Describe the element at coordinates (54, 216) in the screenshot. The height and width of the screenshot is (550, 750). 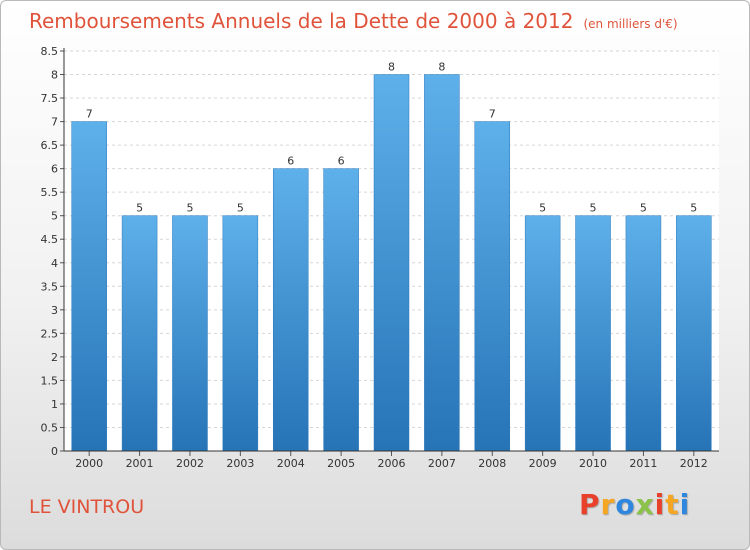
I see `y-tick-label: 5` at that location.